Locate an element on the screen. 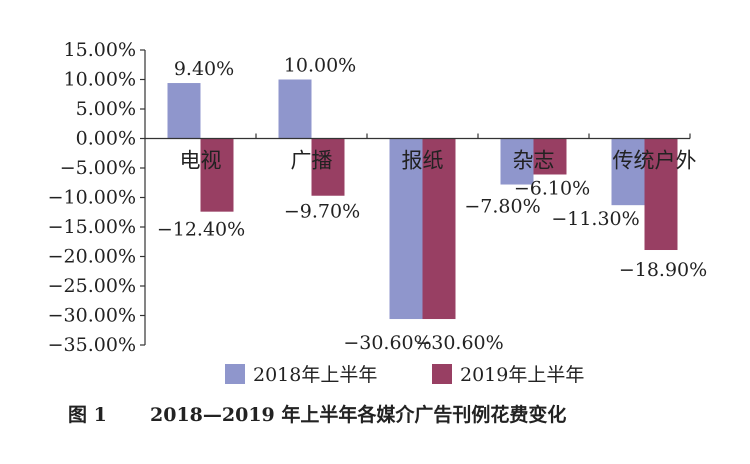  category-label-0: 电视 is located at coordinates (201, 161).